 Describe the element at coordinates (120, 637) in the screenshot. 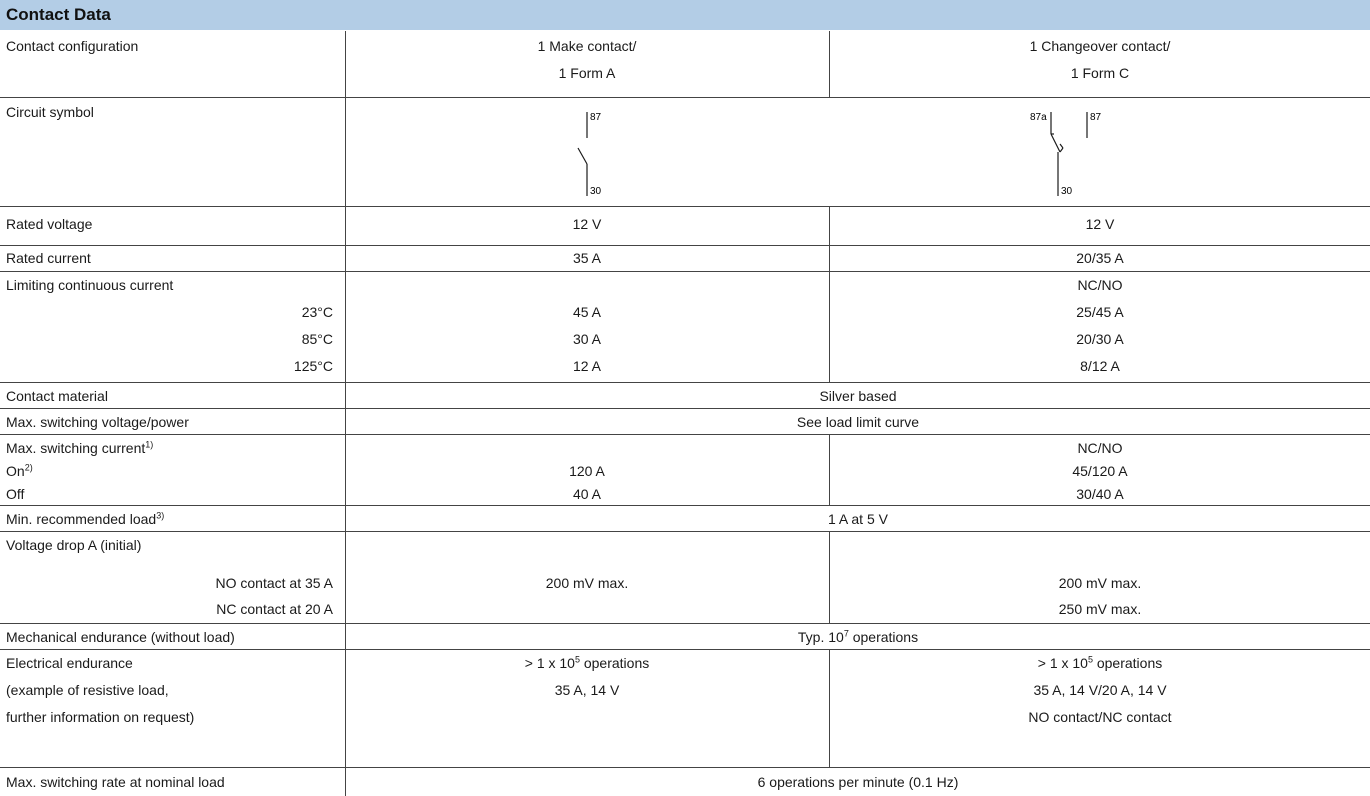

I see `row-label-mechanical-endurance: Mechanical endurance (without load)` at that location.